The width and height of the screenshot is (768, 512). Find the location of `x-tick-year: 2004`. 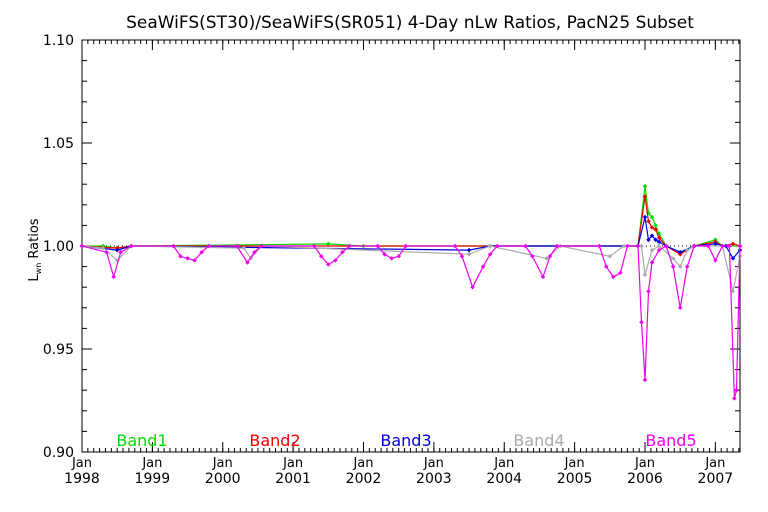

x-tick-year: 2004 is located at coordinates (504, 479).